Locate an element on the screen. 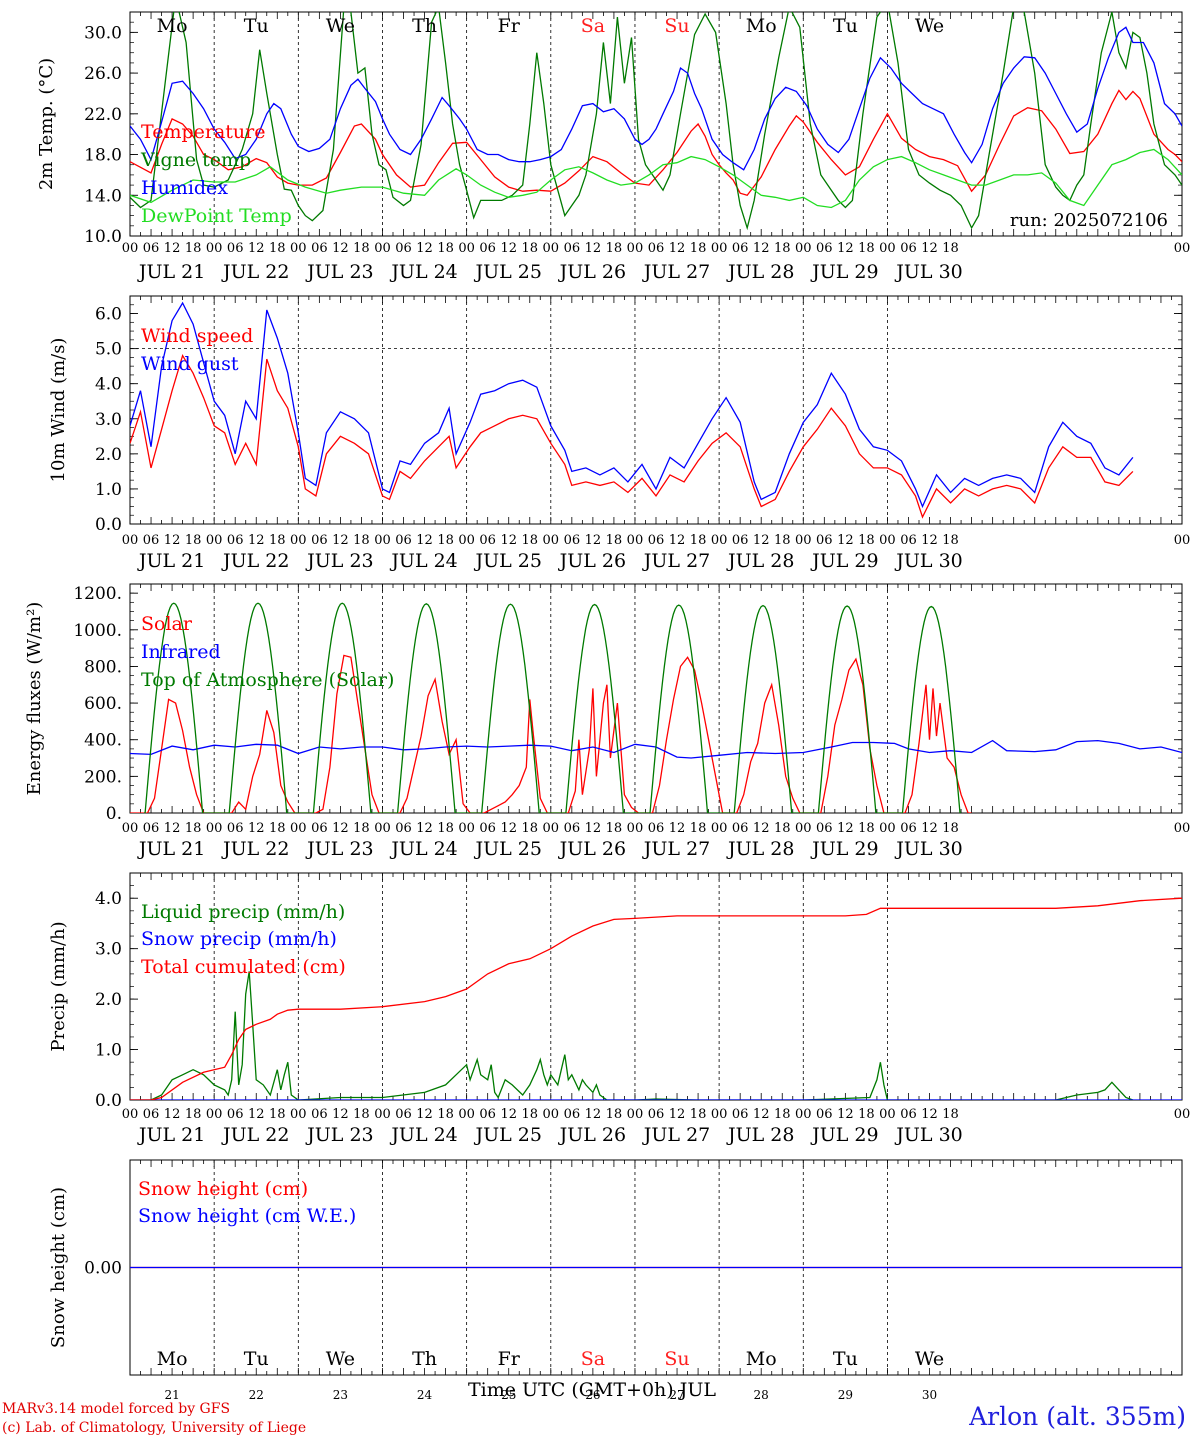 The image size is (1194, 1440). station-label: Arlon (alt. 355m) is located at coordinates (1077, 1416).